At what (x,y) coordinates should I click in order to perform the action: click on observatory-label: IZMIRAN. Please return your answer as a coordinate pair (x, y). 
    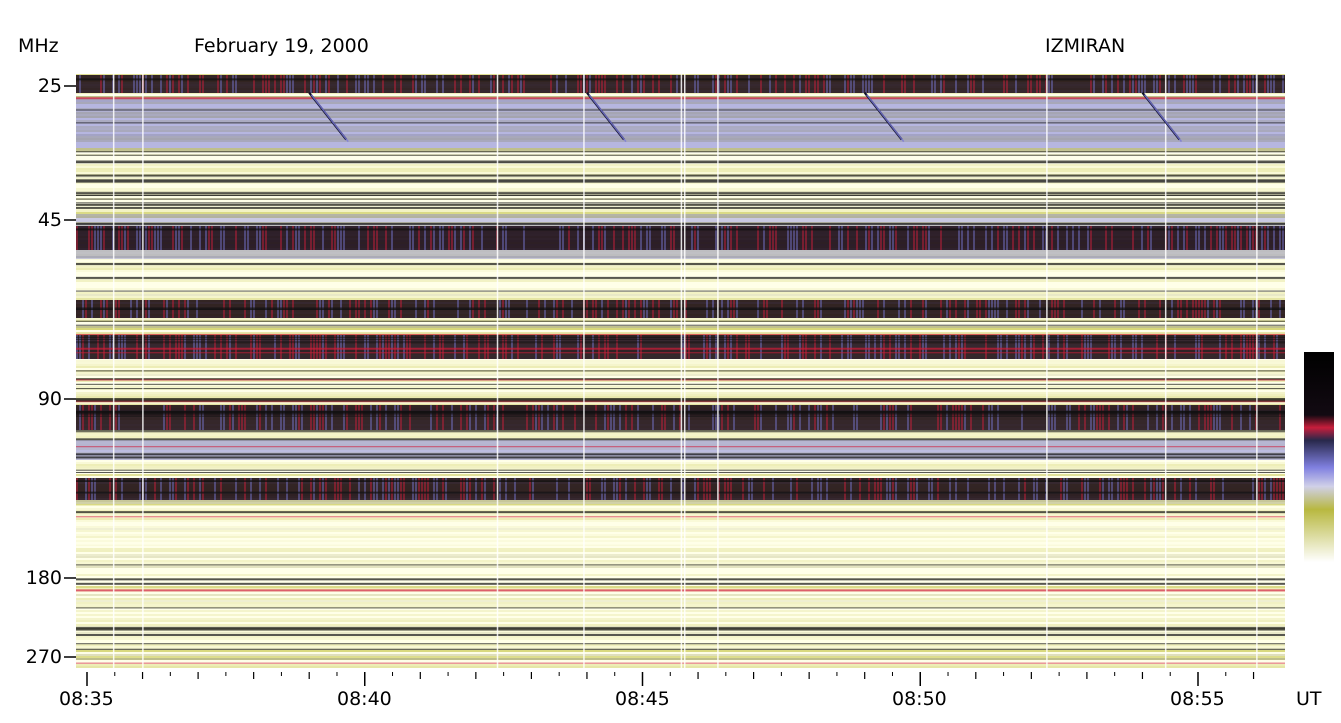
    Looking at the image, I should click on (1085, 46).